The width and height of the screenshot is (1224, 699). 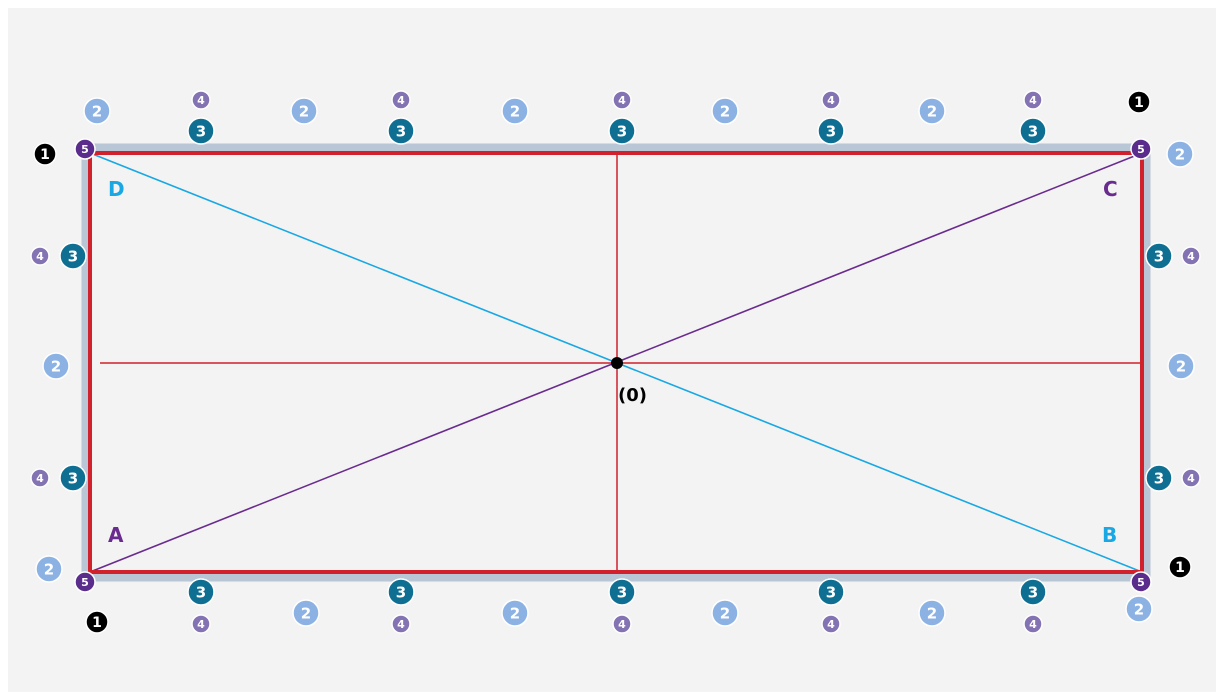 What do you see at coordinates (632, 395) in the screenshot?
I see `center-label: (0)` at bounding box center [632, 395].